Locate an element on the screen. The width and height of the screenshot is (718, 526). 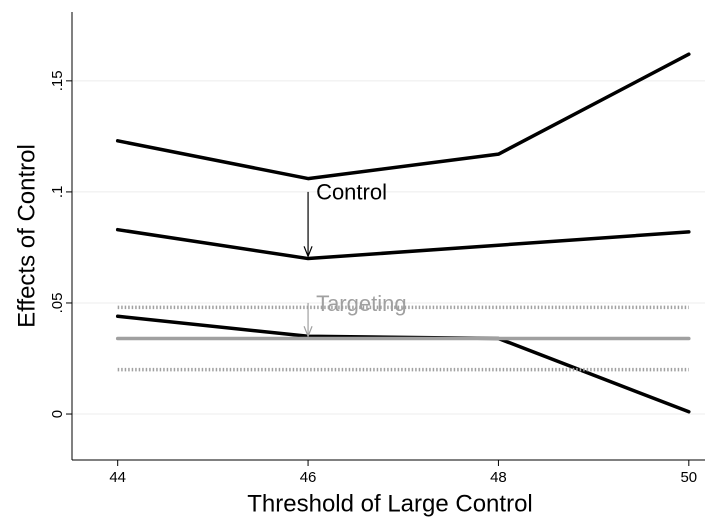
y-tick-label: .15 is located at coordinates (57, 80).